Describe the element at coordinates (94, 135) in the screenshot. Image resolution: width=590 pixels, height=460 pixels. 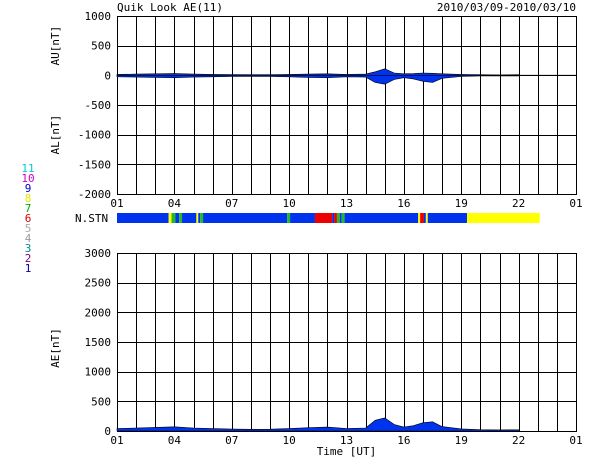
I see `y-tick-label: -1000` at that location.